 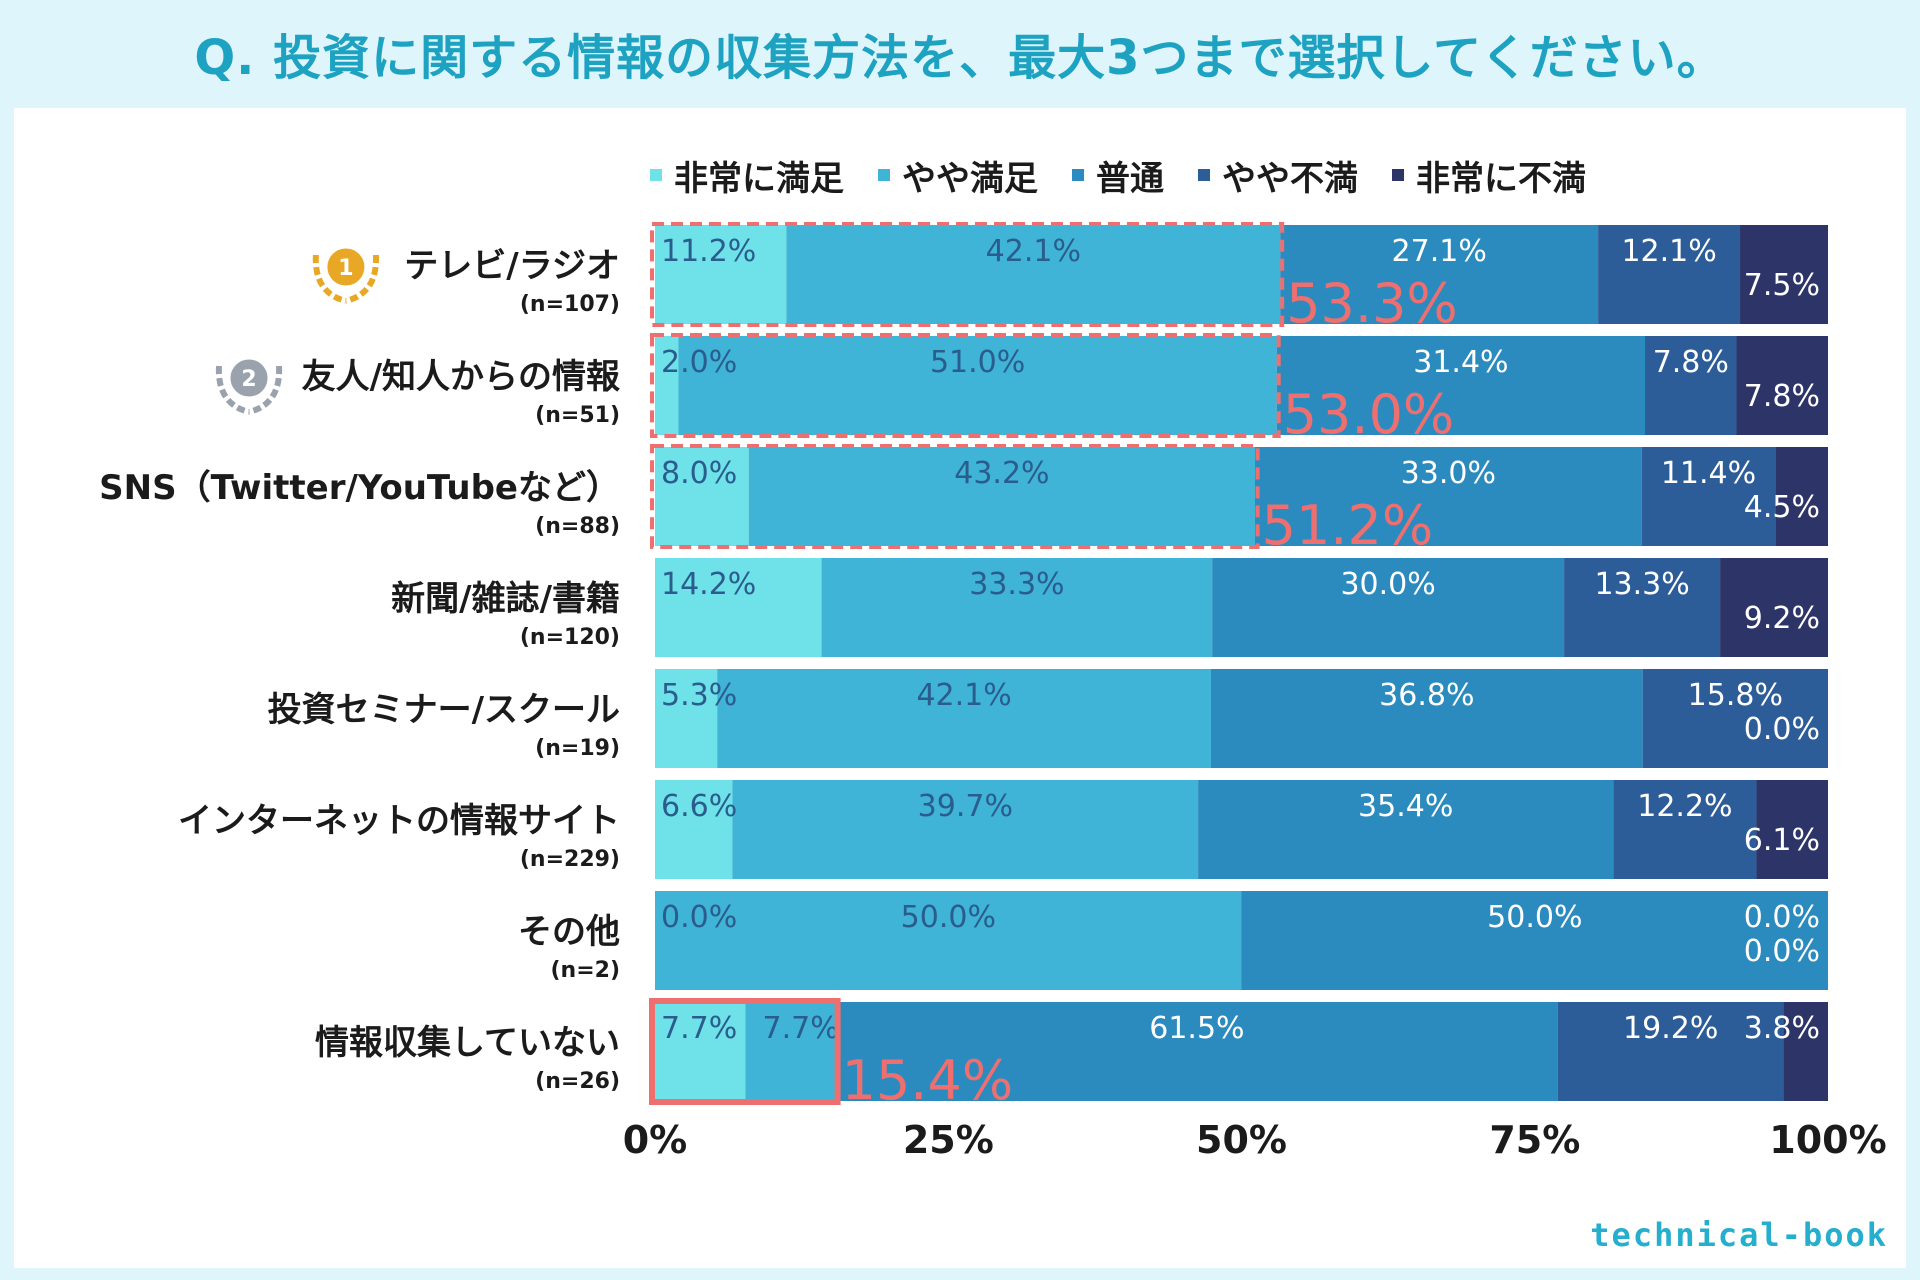 What do you see at coordinates (1782, 951) in the screenshot?
I see `value-label-r7-s5: 0.0%` at bounding box center [1782, 951].